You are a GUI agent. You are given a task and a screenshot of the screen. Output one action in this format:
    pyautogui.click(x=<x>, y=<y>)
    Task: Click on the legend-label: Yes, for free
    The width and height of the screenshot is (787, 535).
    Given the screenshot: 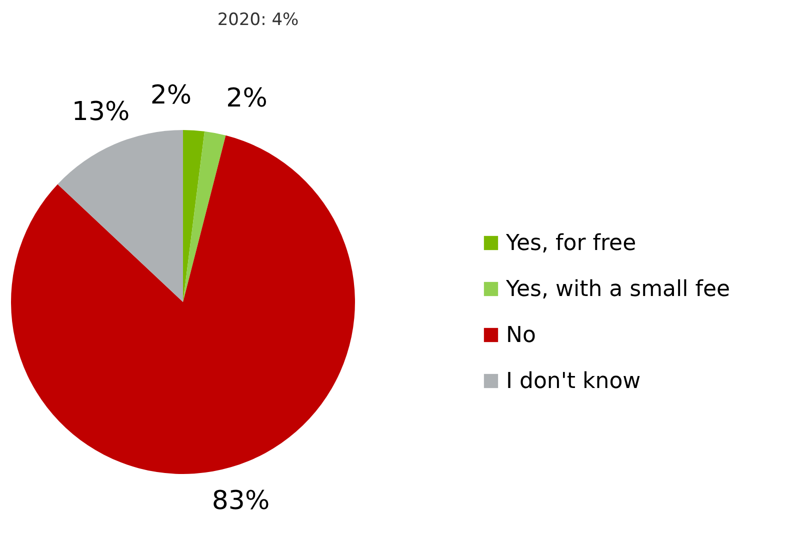 What is the action you would take?
    pyautogui.click(x=570, y=243)
    